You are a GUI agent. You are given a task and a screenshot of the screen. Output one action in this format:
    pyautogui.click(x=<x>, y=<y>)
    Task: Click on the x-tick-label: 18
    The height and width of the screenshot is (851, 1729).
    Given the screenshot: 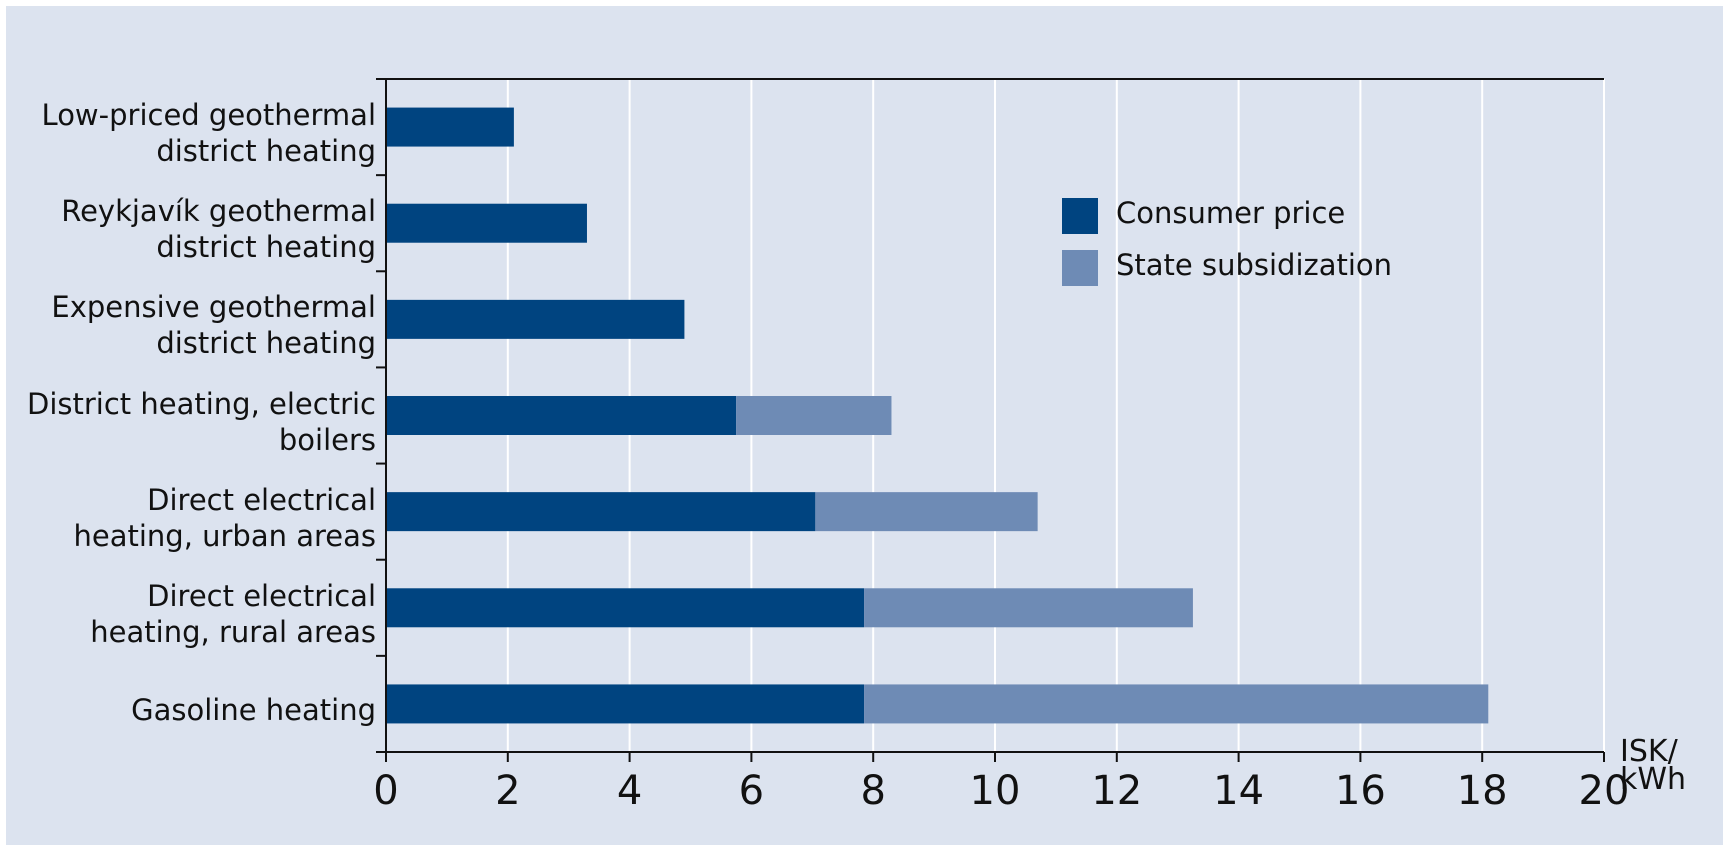 What is the action you would take?
    pyautogui.click(x=1482, y=791)
    